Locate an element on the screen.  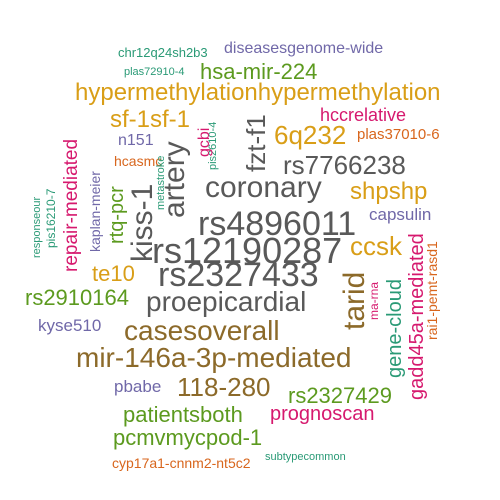
word-te10: te10 is located at coordinates (113, 273).